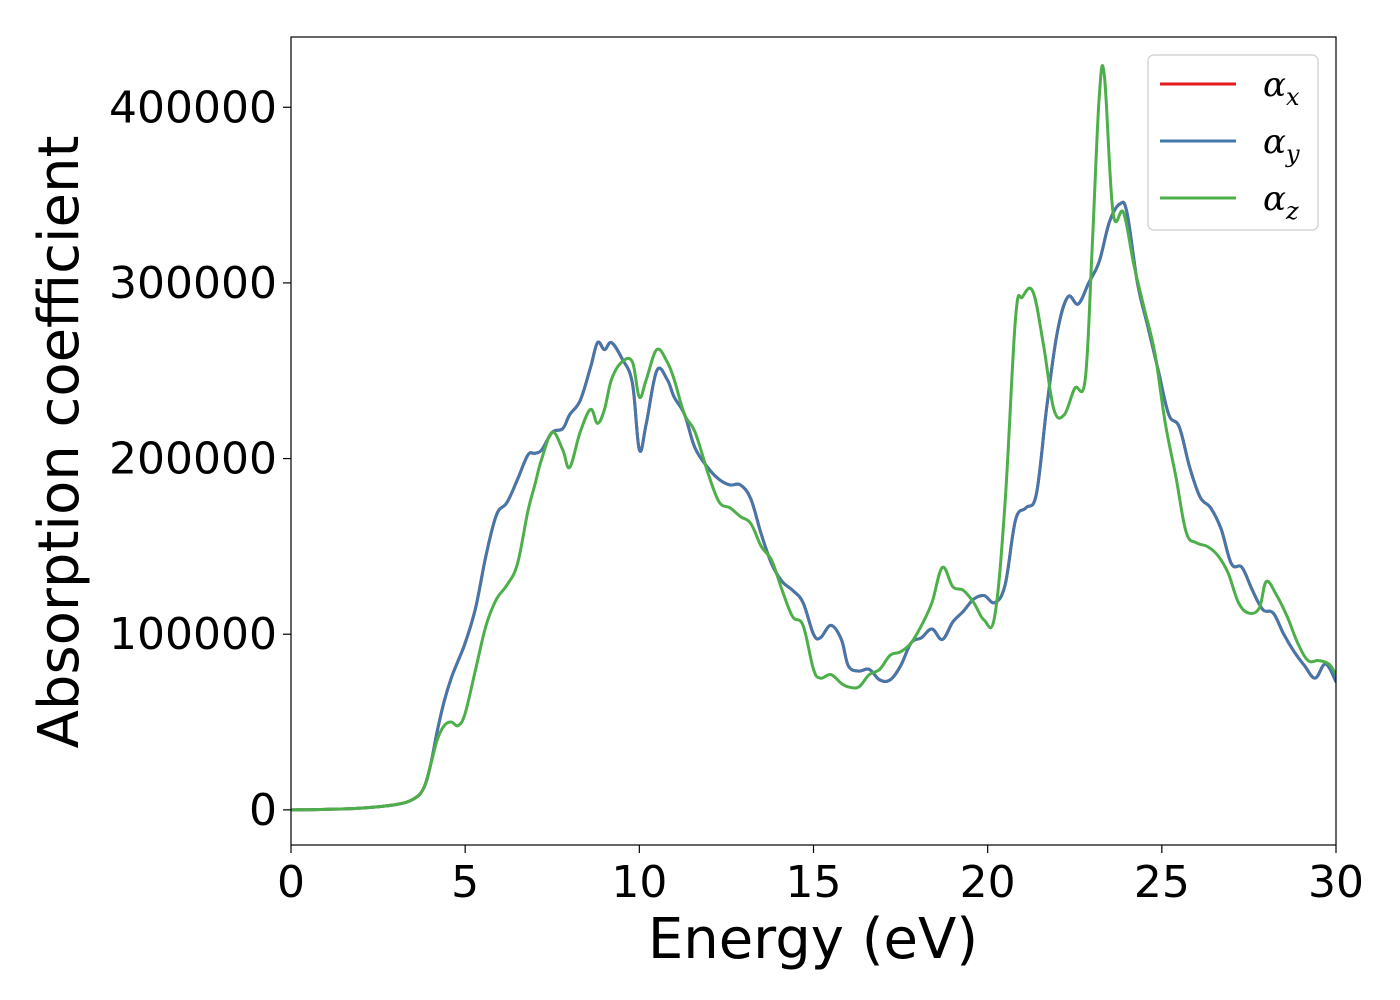 The height and width of the screenshot is (1000, 1400). What do you see at coordinates (1281, 202) in the screenshot?
I see `legend-label-z: αz` at bounding box center [1281, 202].